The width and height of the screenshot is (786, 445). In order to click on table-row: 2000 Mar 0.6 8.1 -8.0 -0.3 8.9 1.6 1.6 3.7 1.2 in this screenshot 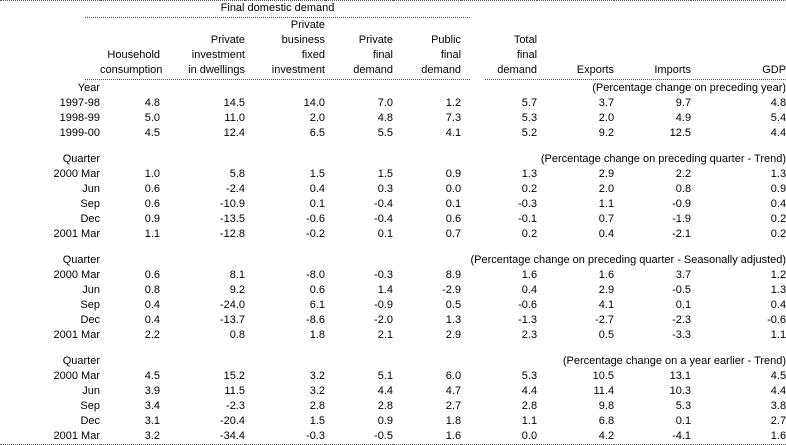, I will do `click(393, 275)`.